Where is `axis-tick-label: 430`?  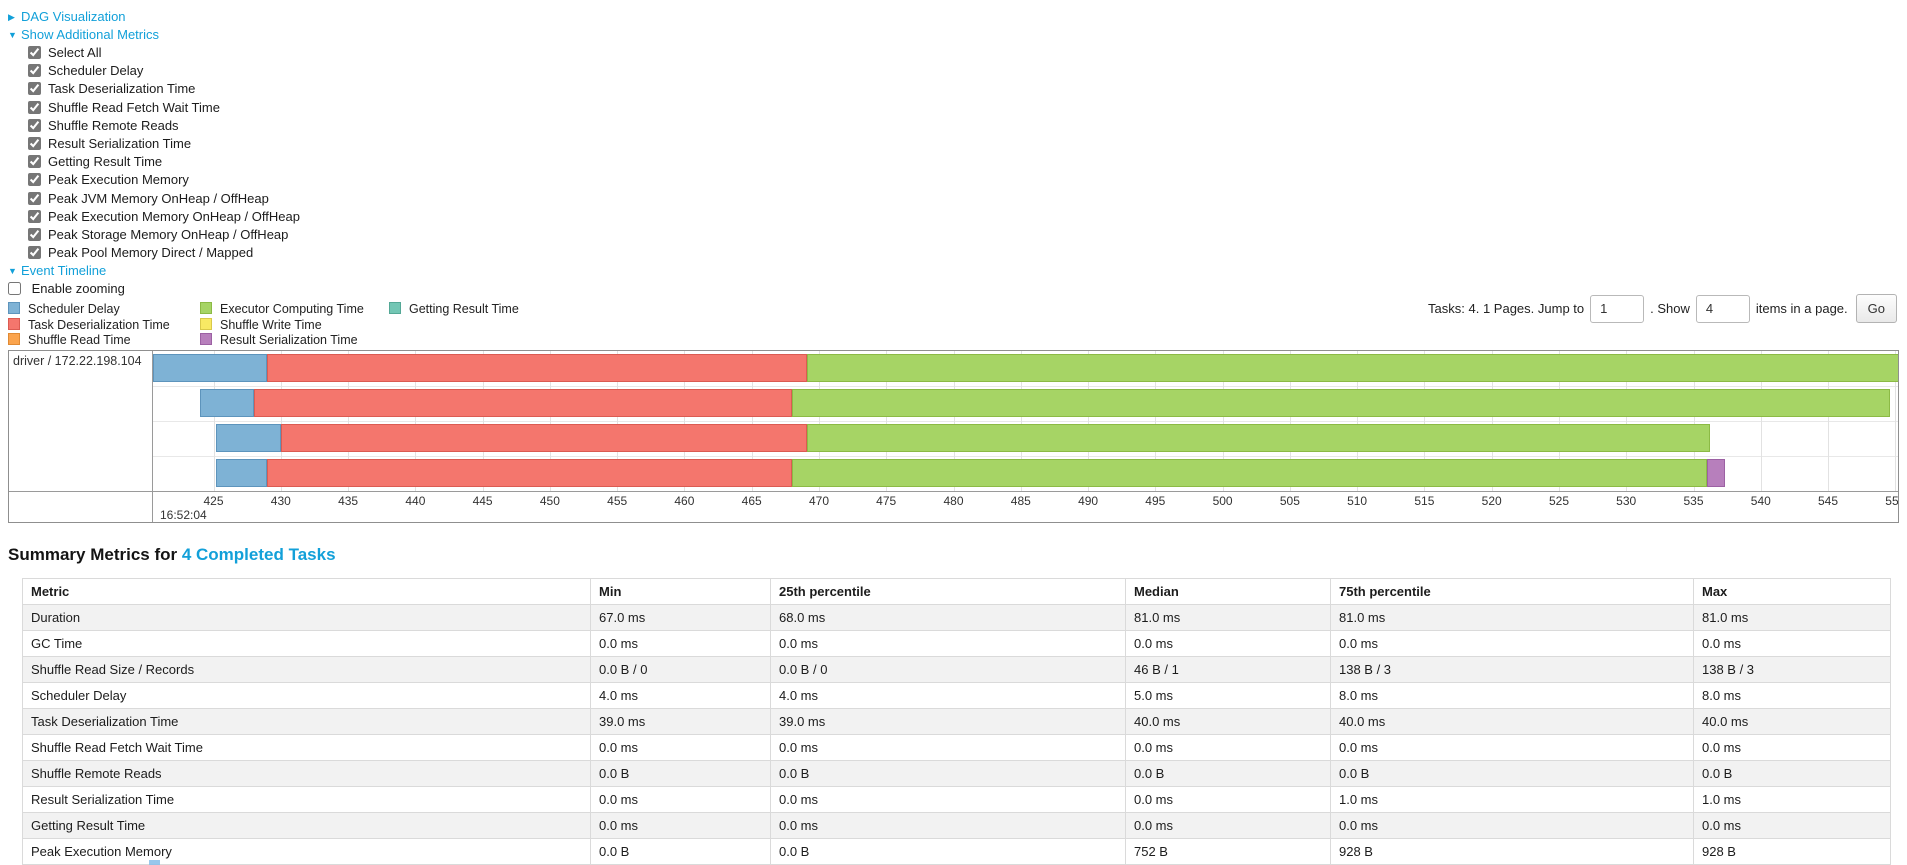
axis-tick-label: 430 is located at coordinates (280, 501).